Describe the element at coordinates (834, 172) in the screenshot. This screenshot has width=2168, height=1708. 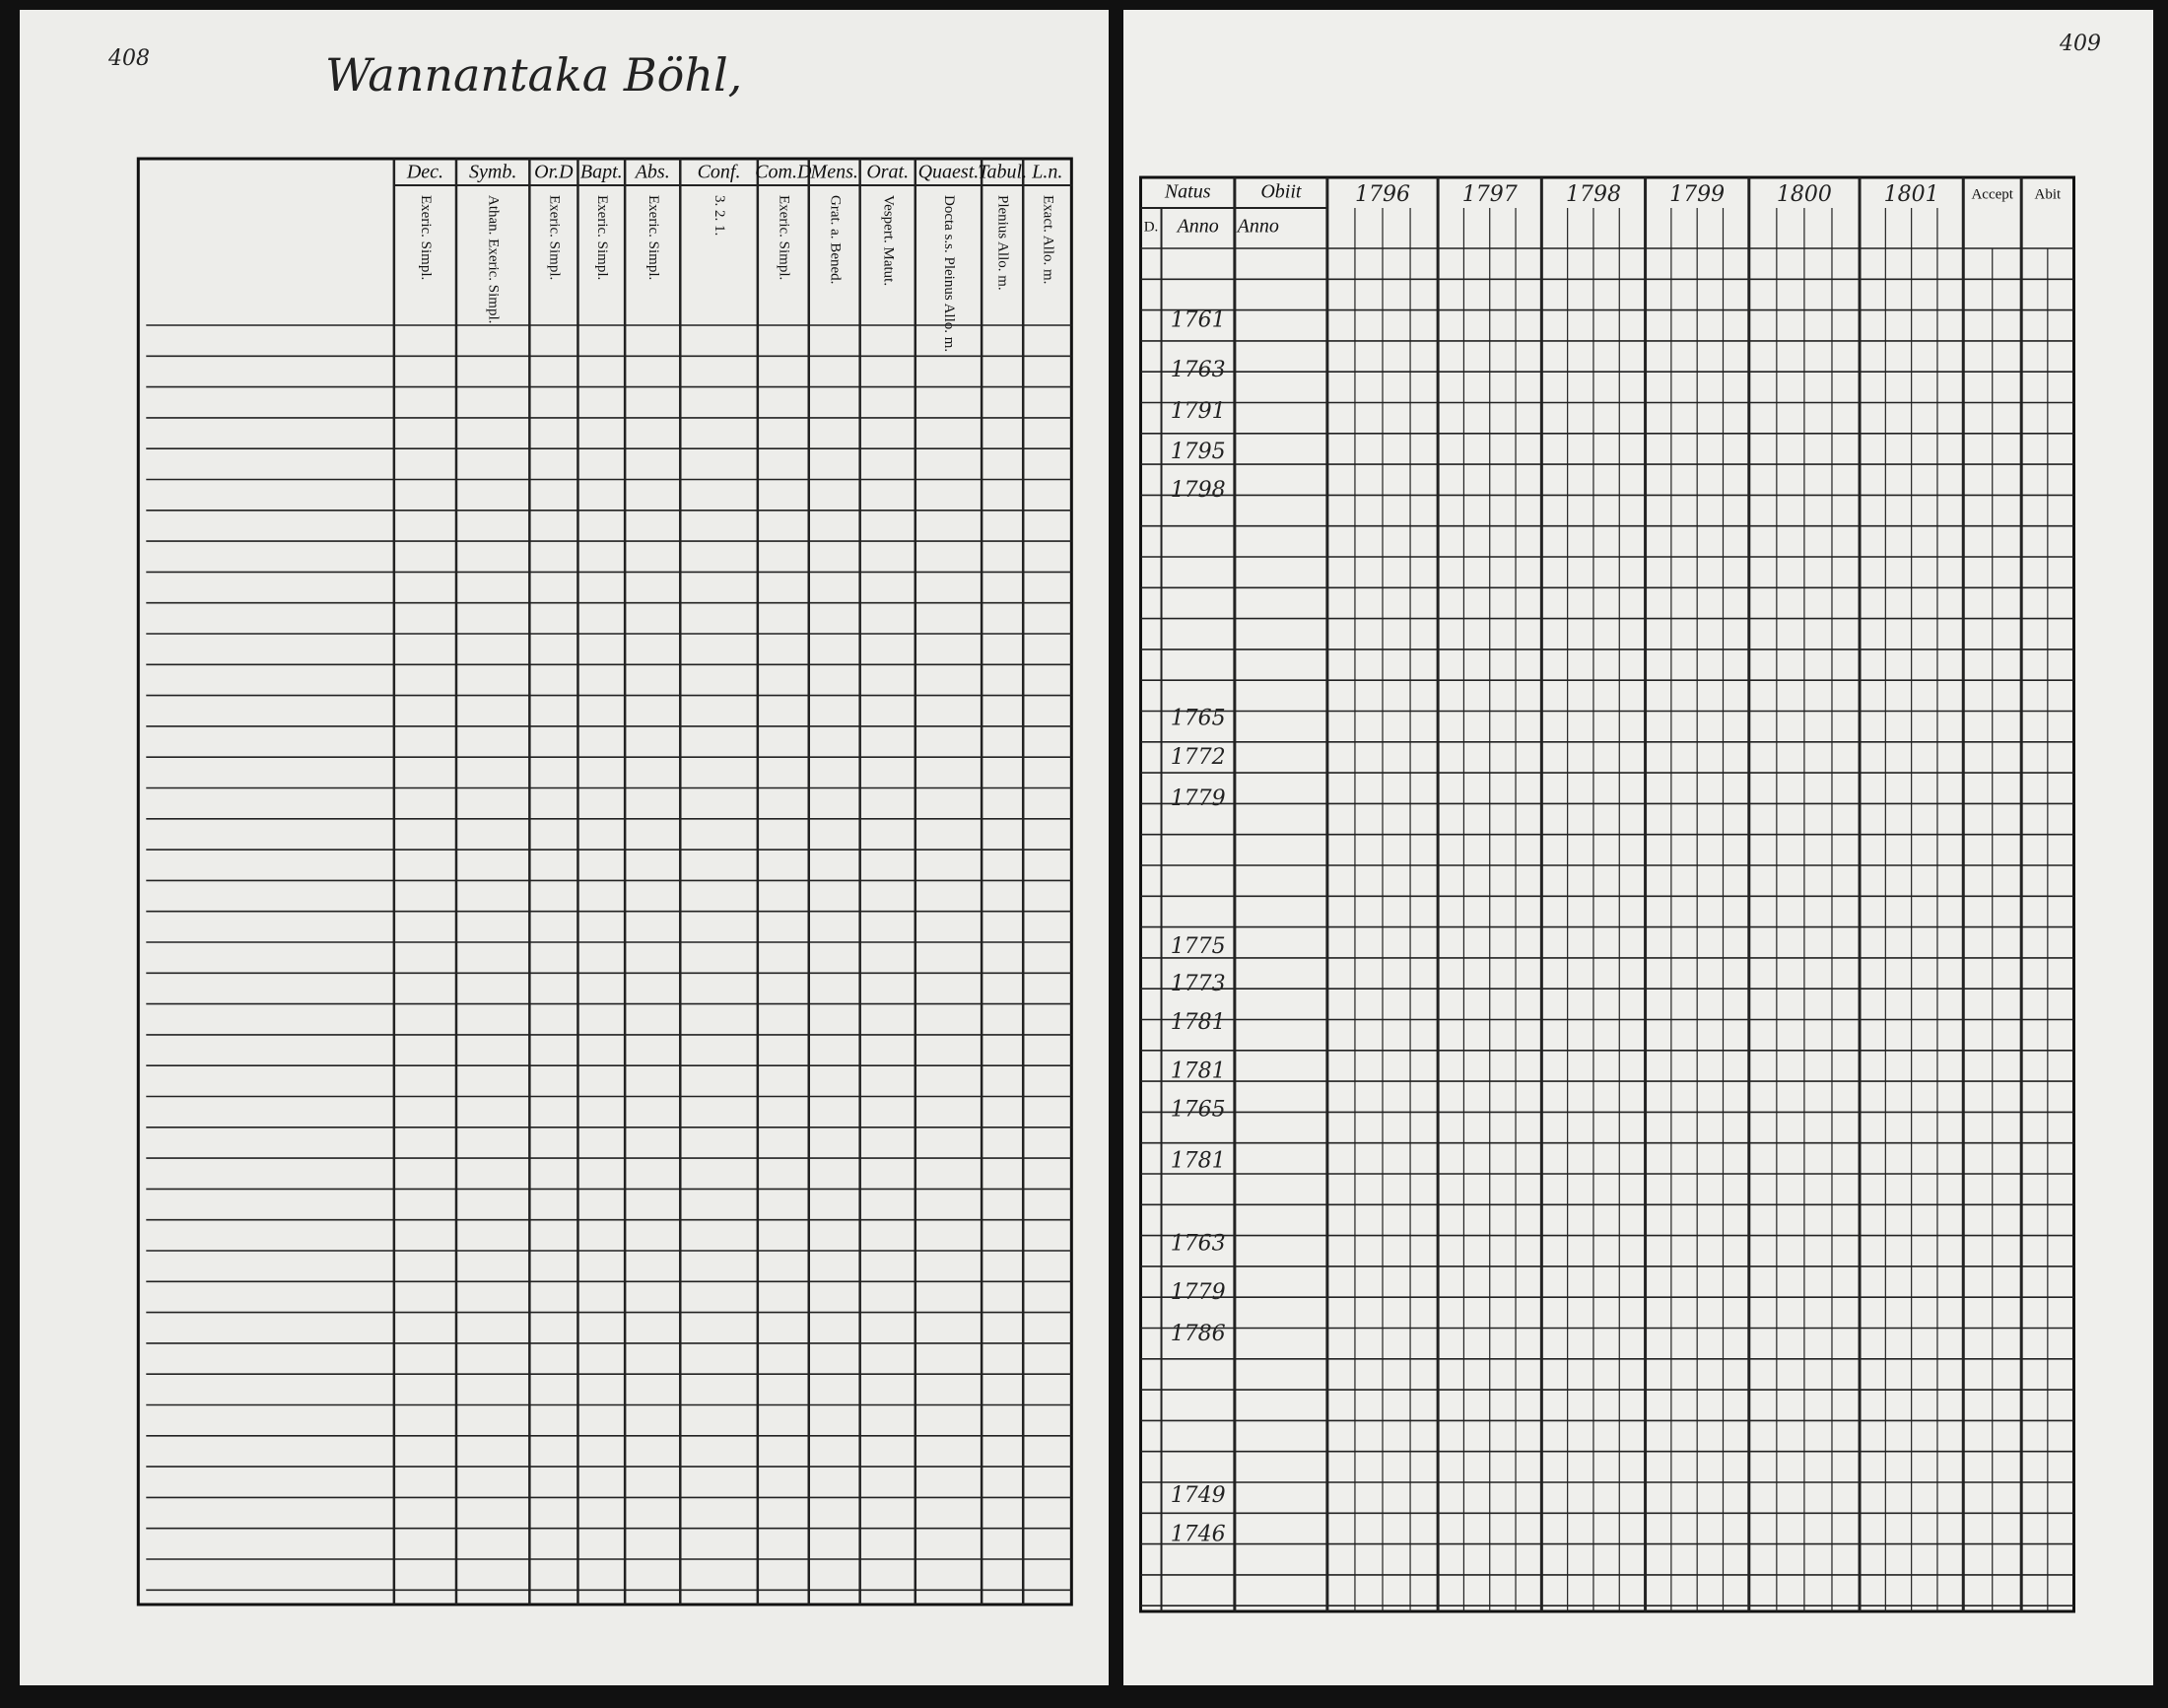
I see `column-header: Mens.` at that location.